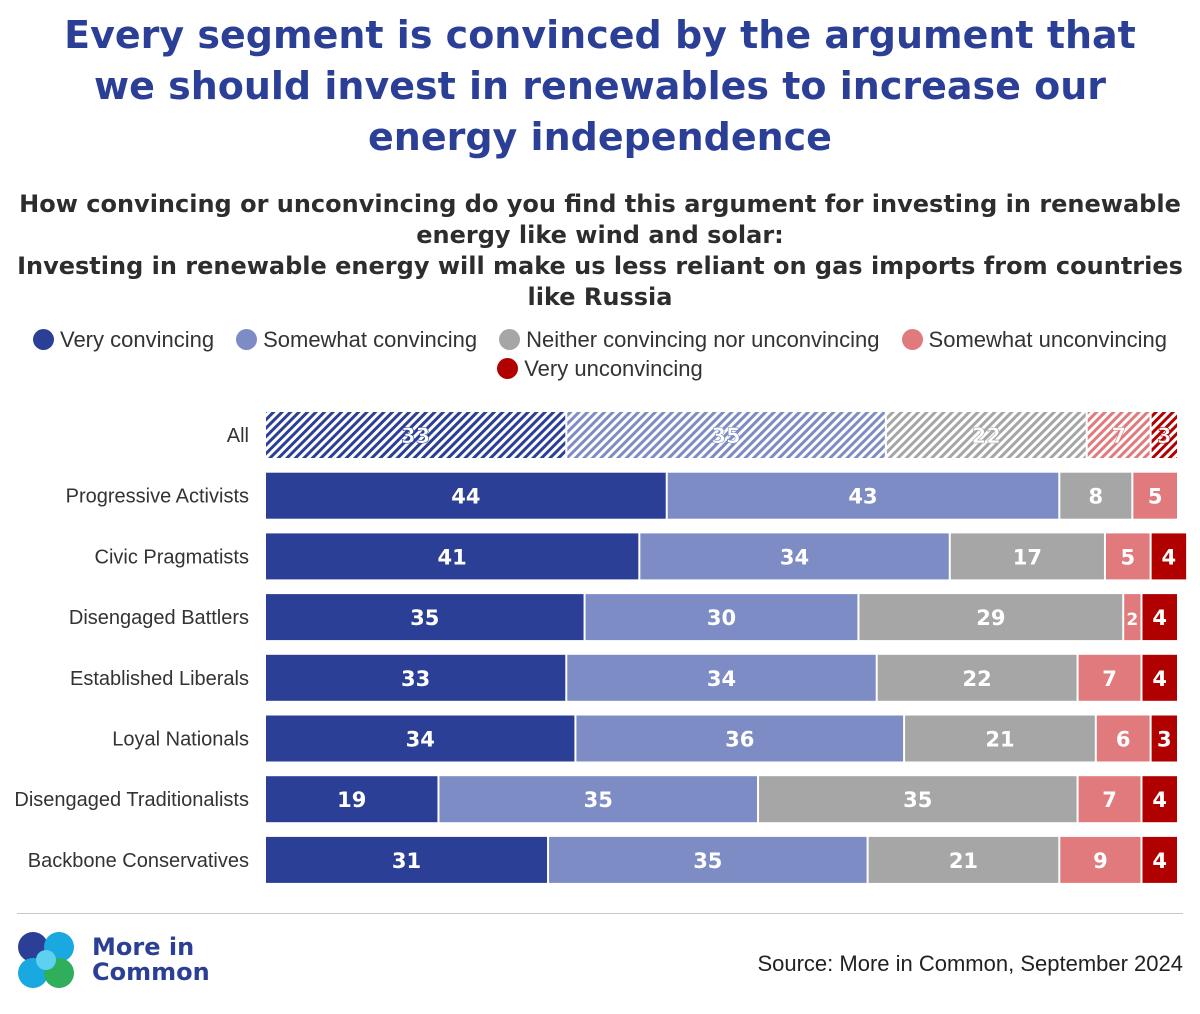  What do you see at coordinates (157, 497) in the screenshot?
I see `category-label: Progressive Activists` at bounding box center [157, 497].